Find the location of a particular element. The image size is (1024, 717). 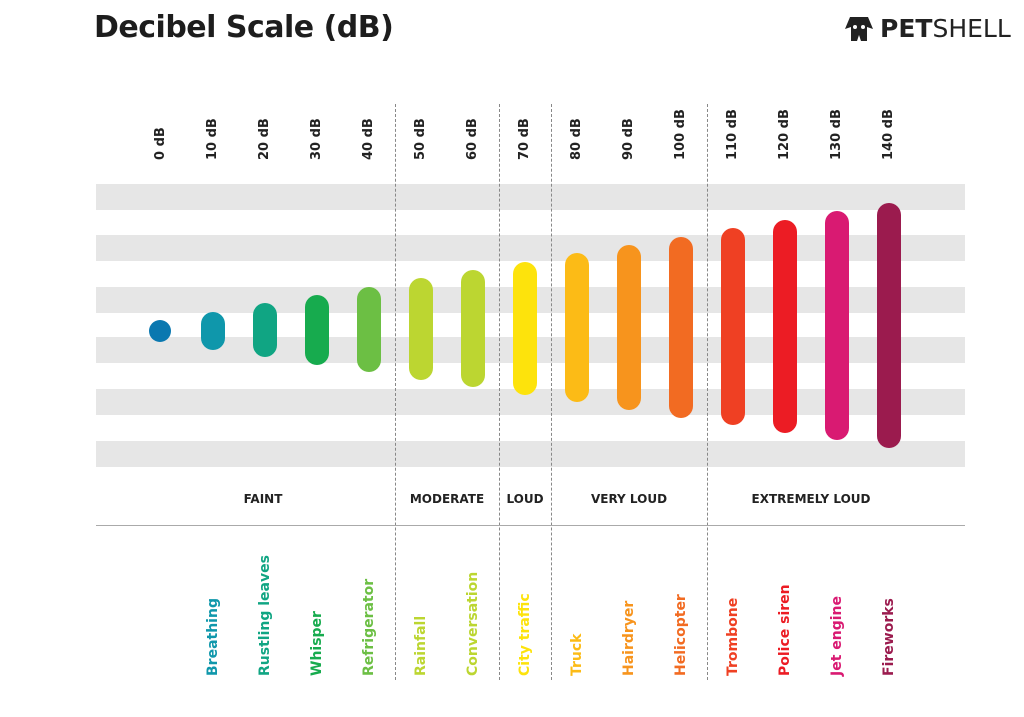

band-label: VERY LOUD is located at coordinates (629, 499).